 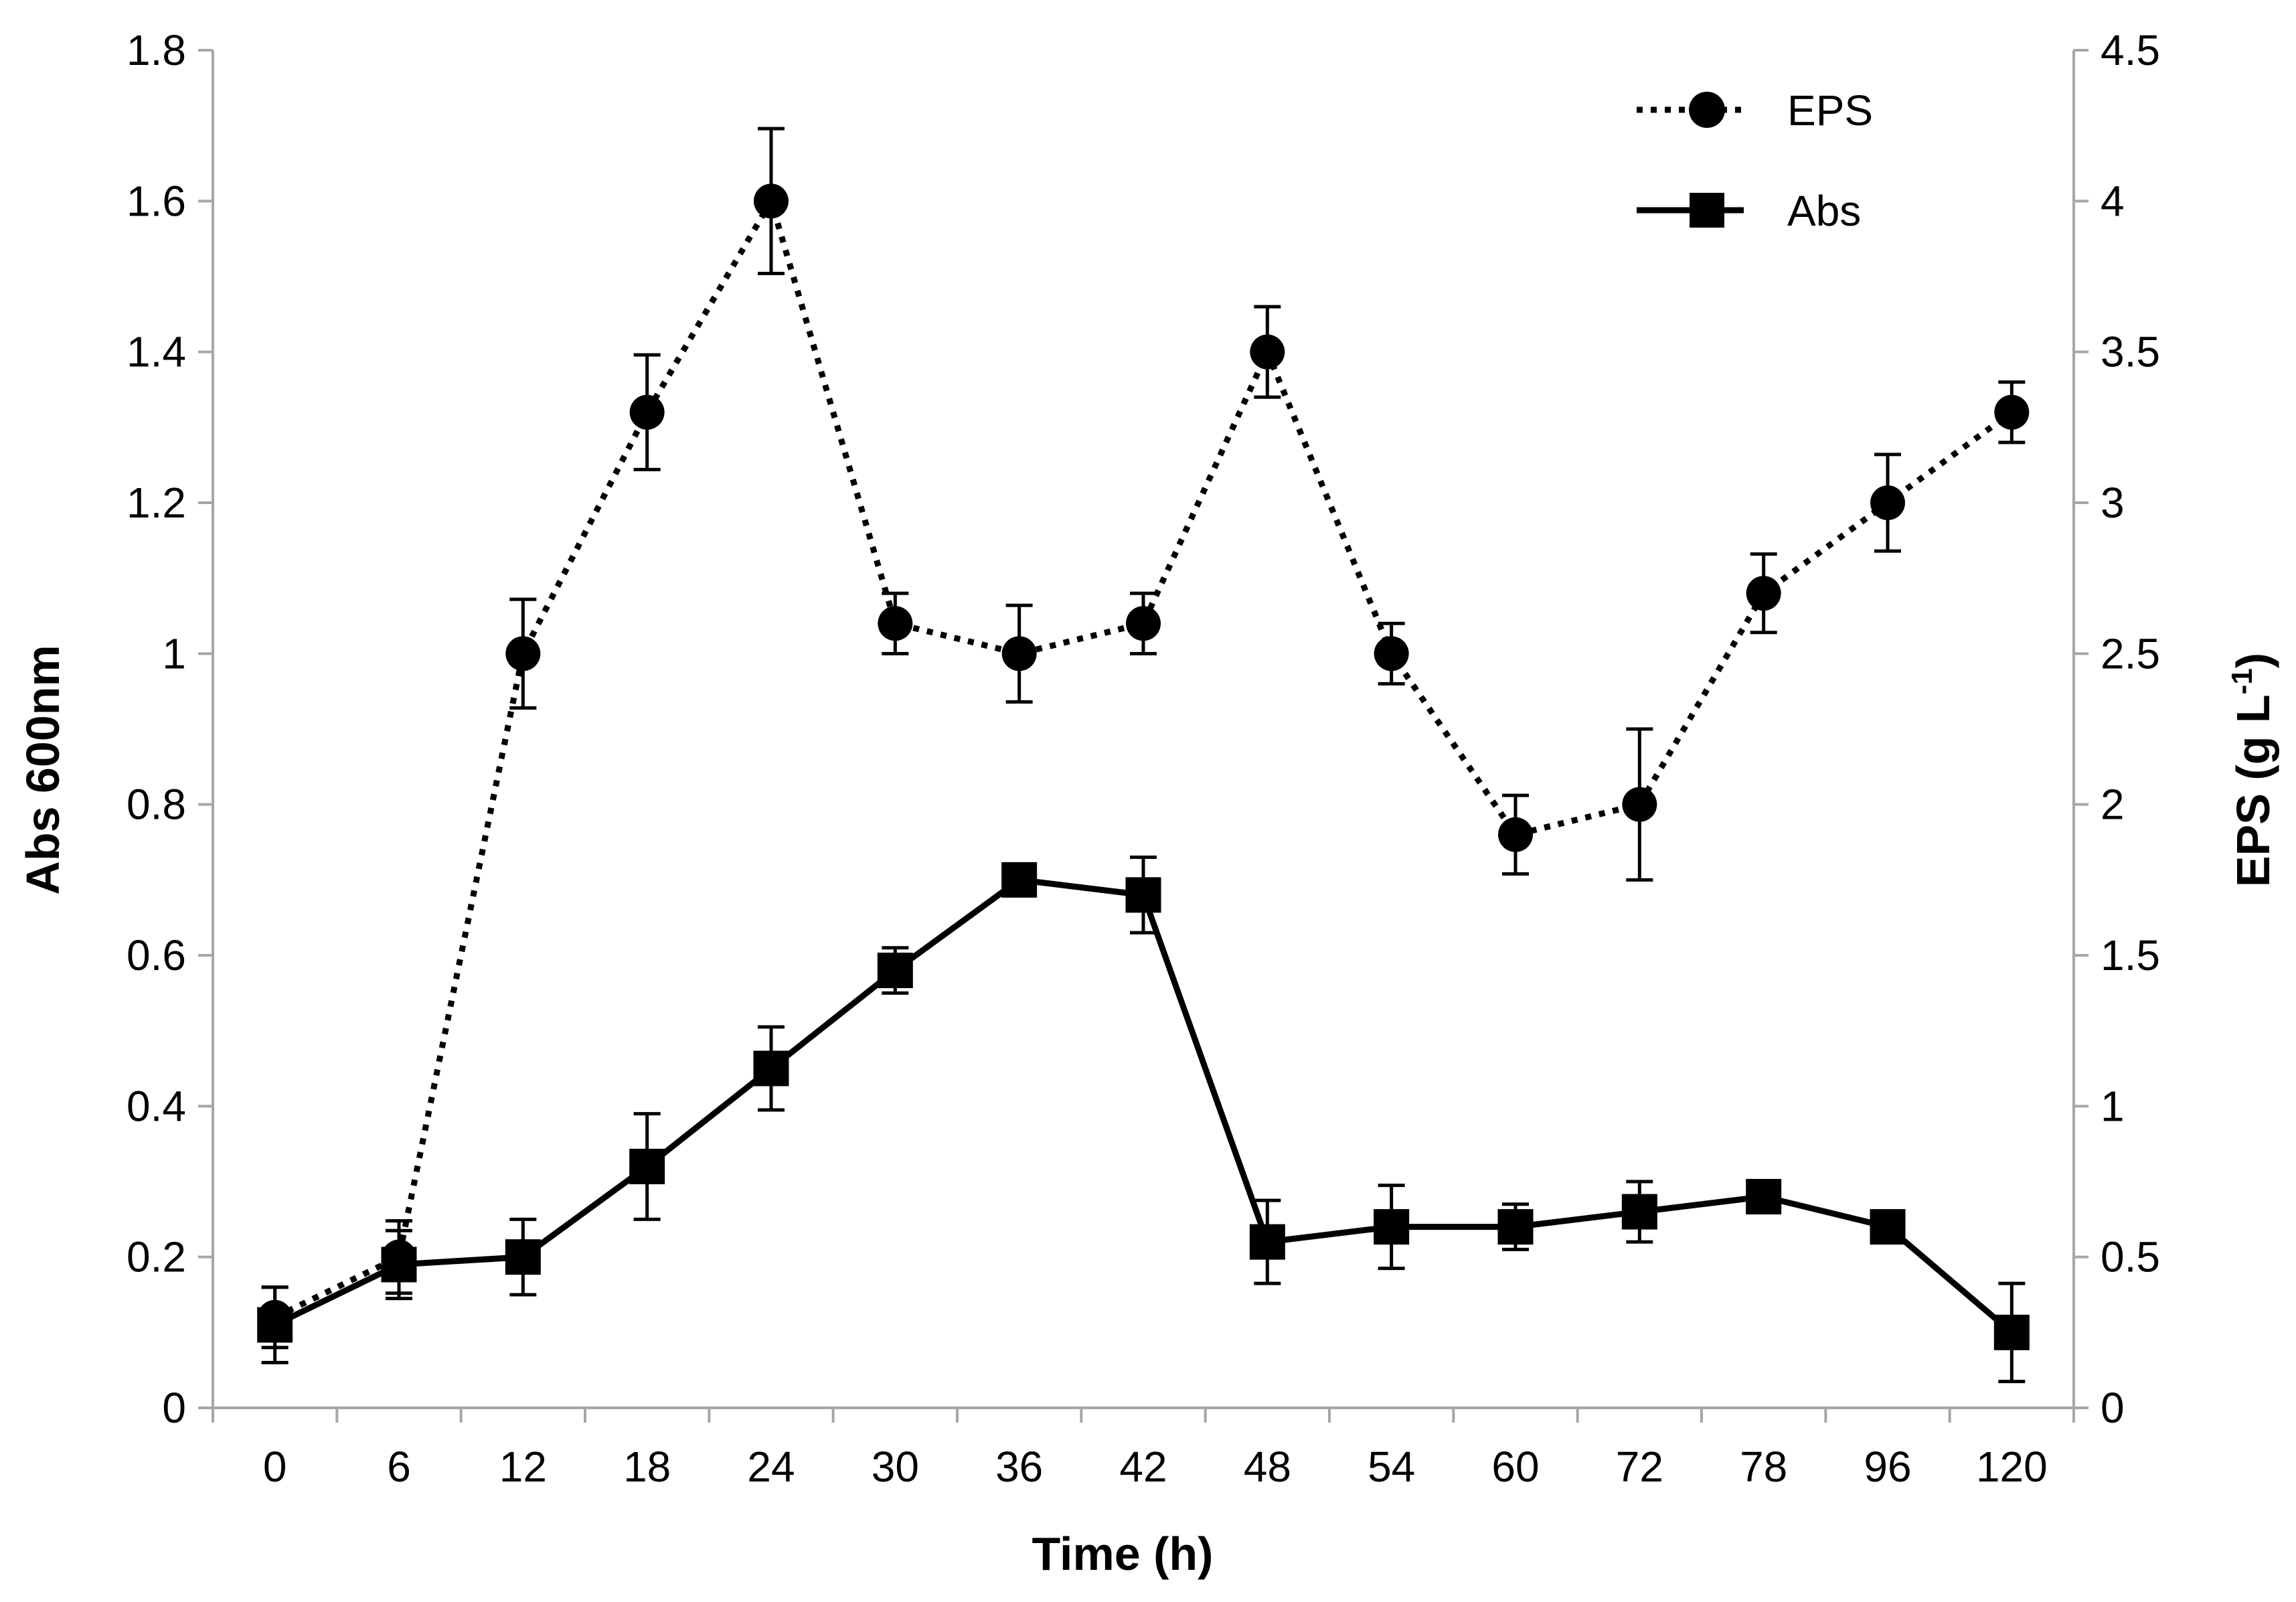 What do you see at coordinates (1019, 1467) in the screenshot?
I see `x-tick-label: 36` at bounding box center [1019, 1467].